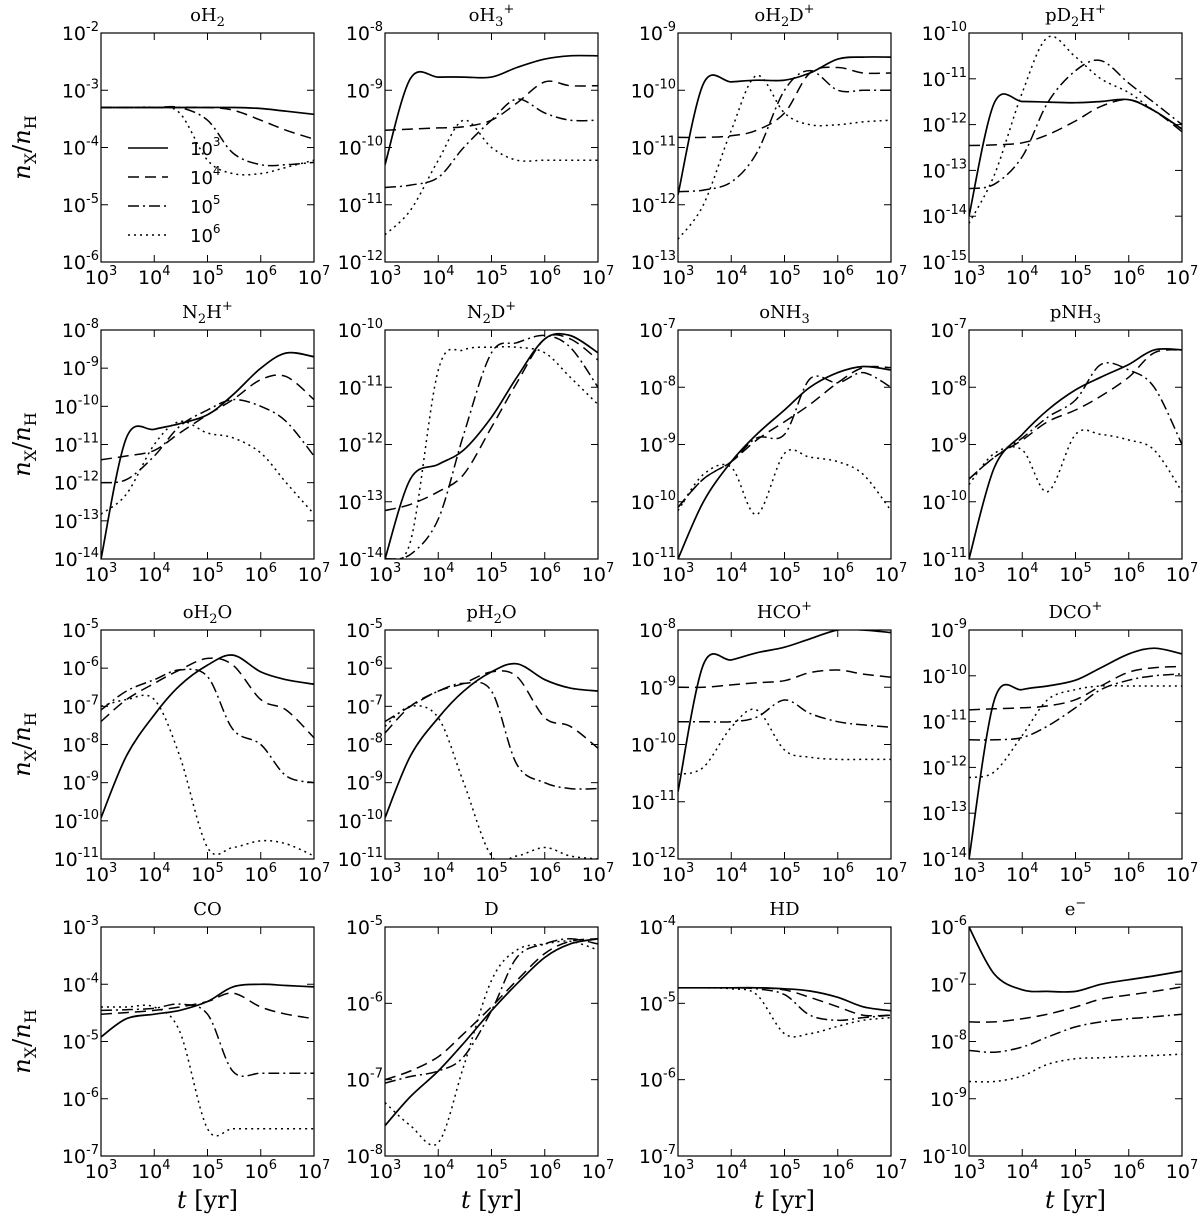 This screenshot has width=1200, height=1222. Describe the element at coordinates (784, 314) in the screenshot. I see `panel-title: oNH3` at that location.